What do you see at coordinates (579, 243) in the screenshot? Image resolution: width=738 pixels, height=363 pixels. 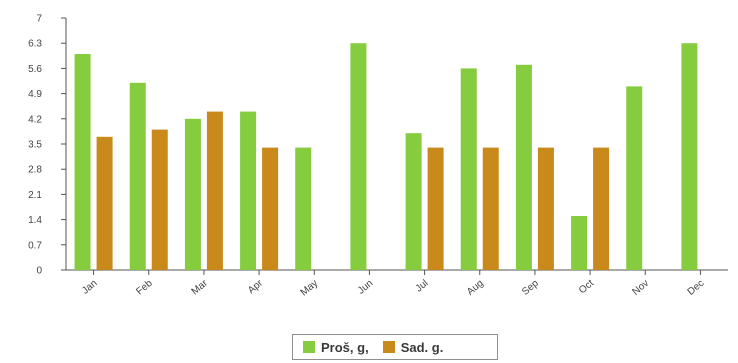 I see `bar-series-1-oct` at bounding box center [579, 243].